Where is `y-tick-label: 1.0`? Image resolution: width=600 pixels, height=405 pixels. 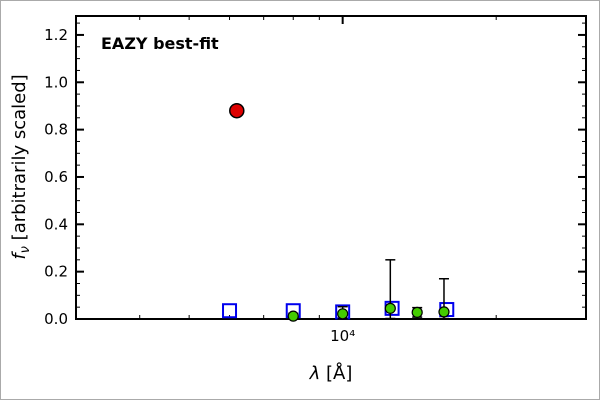
y-tick-label: 1.0 is located at coordinates (56, 82).